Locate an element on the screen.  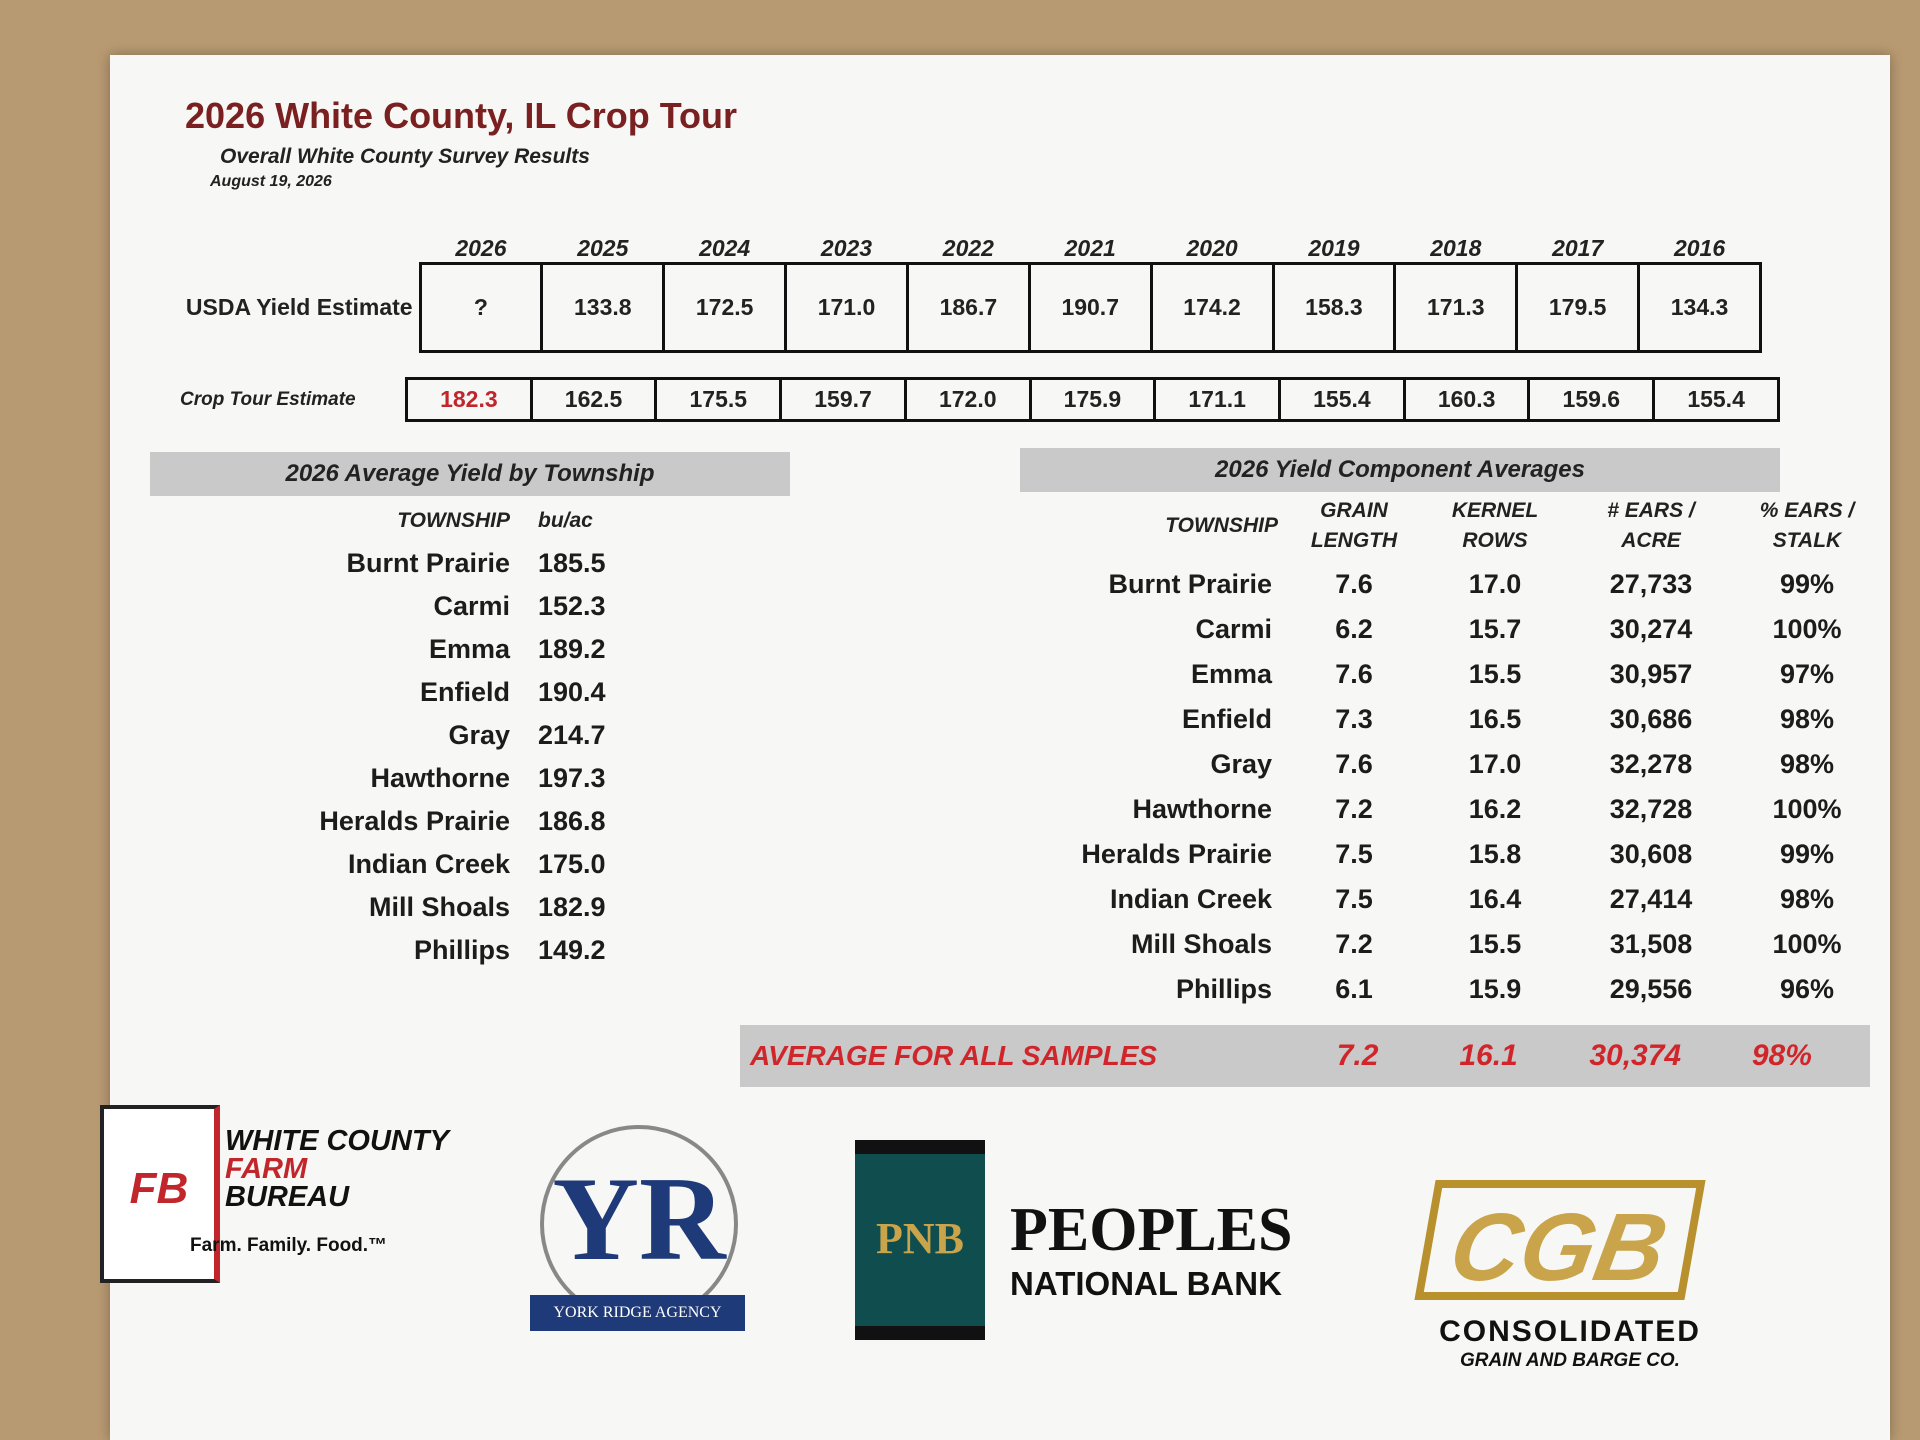
average-value: 30,374 is located at coordinates (1635, 1055).